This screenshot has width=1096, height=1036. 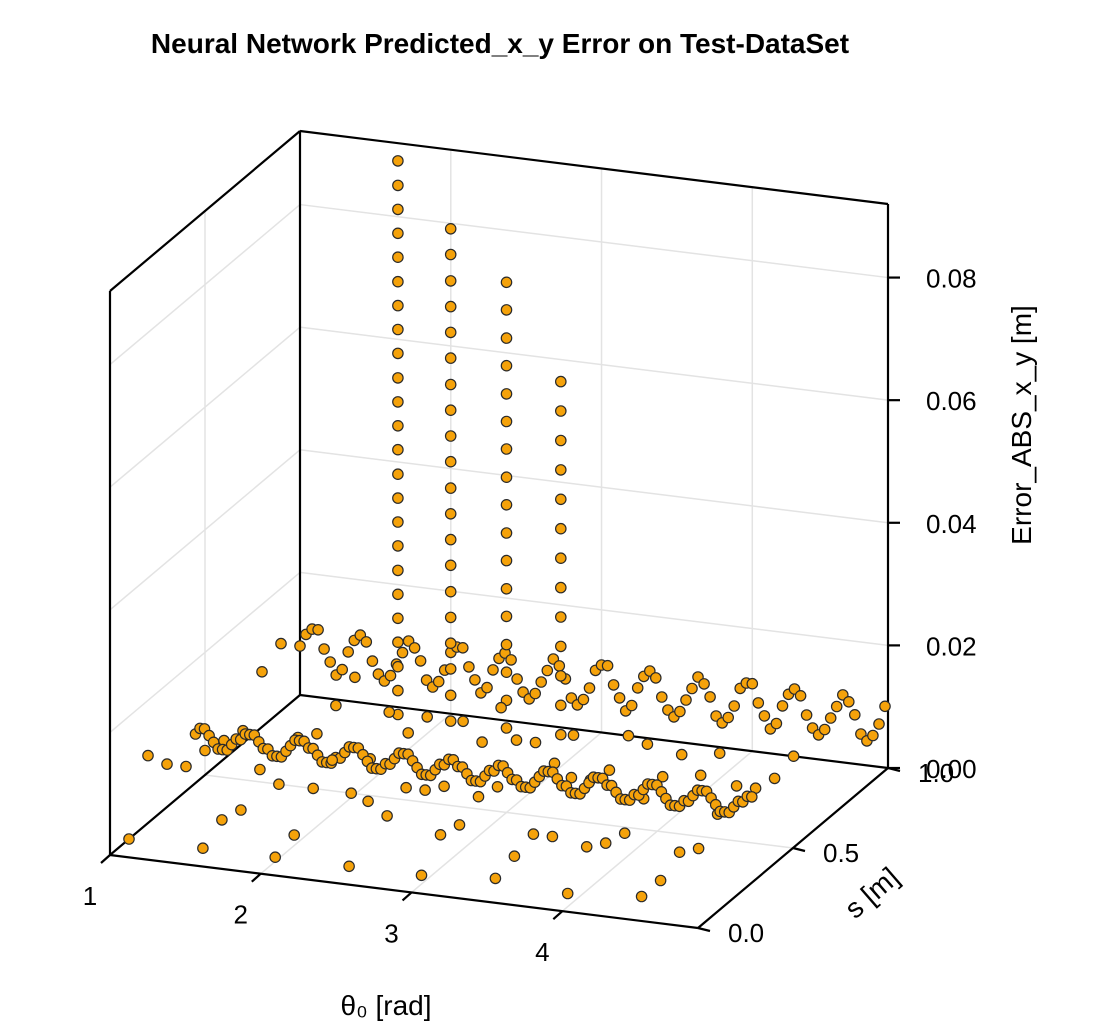 What do you see at coordinates (594, 731) in the screenshot?
I see `floor-edge` at bounding box center [594, 731].